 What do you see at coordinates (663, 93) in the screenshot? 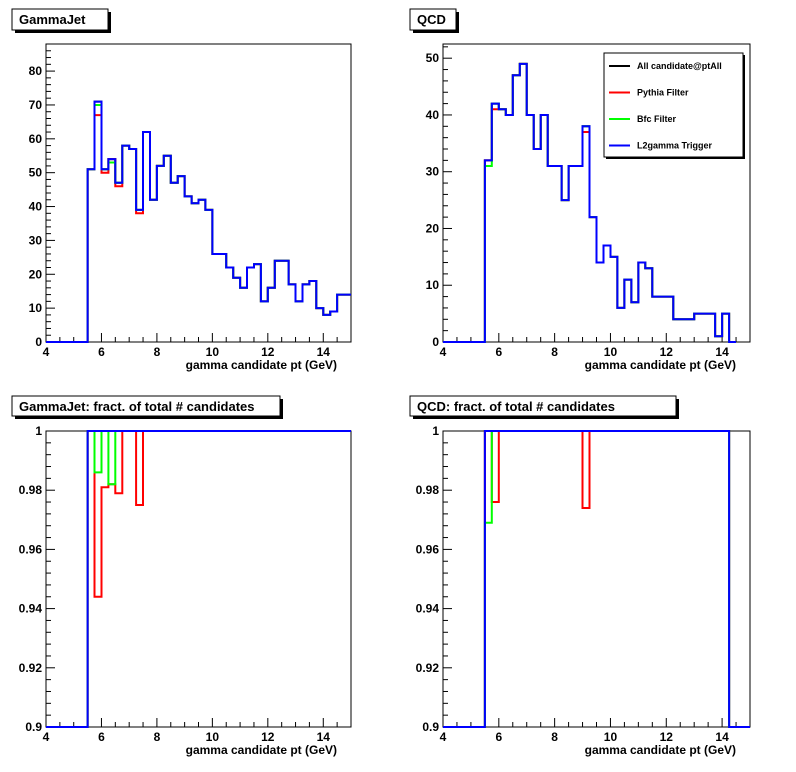
I see `legend-label: Pythia Filter` at bounding box center [663, 93].